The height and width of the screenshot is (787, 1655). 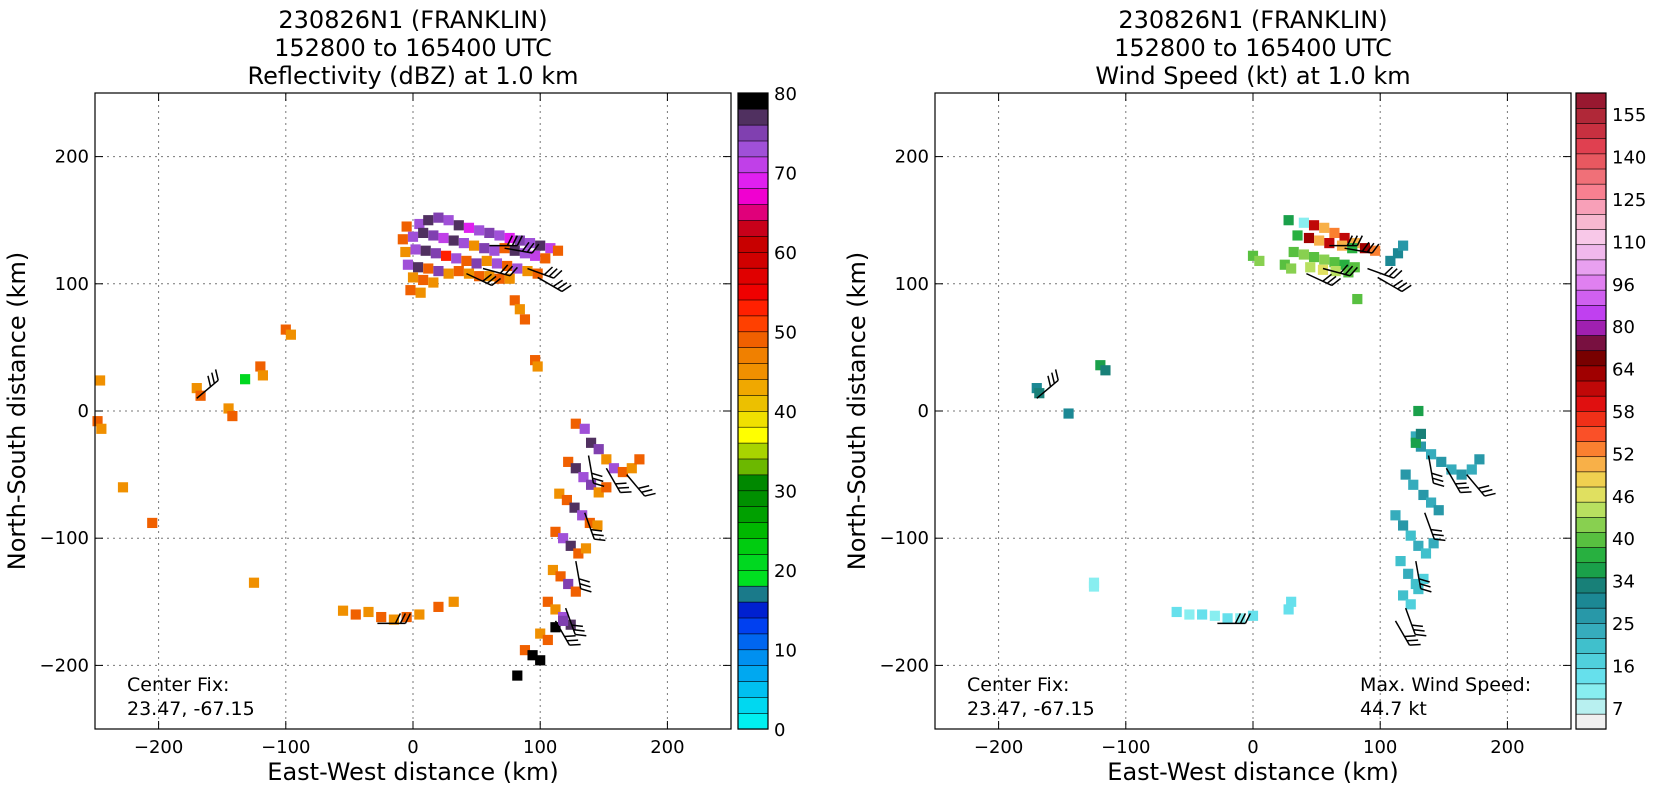 What do you see at coordinates (1623, 666) in the screenshot?
I see `colorbar-tick-label: 16` at bounding box center [1623, 666].